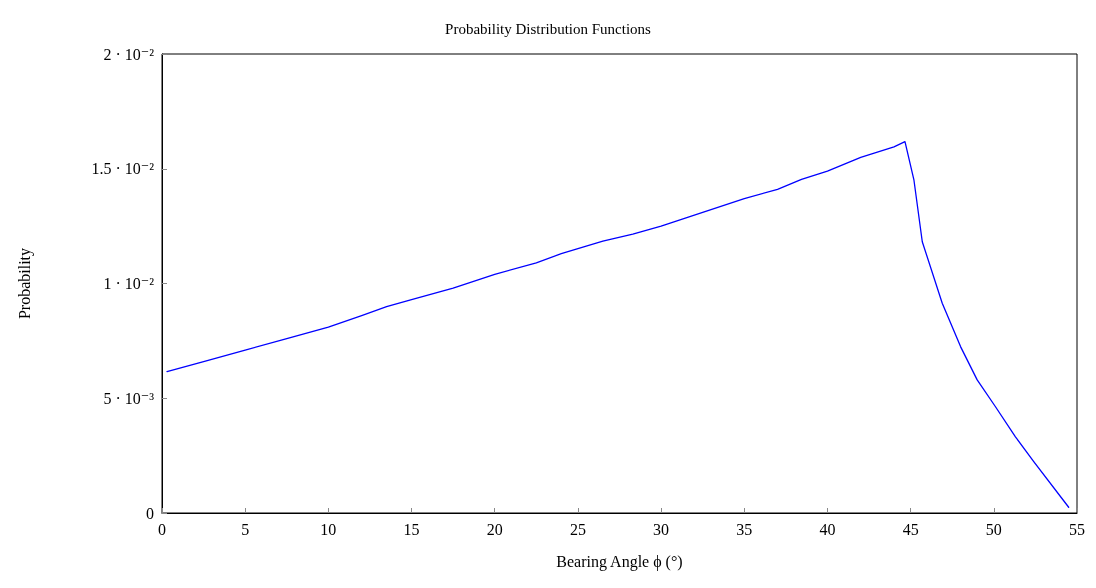 The width and height of the screenshot is (1096, 588). I want to click on y-tick-label: 2 · 10⁻², so click(129, 54).